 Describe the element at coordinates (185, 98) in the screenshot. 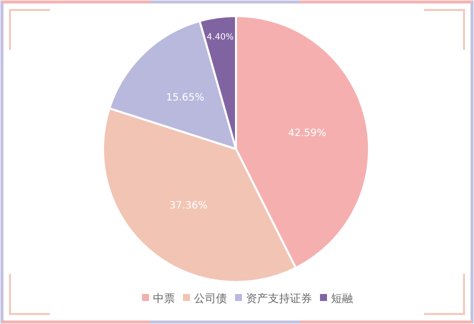

I see `data-label: 15.65%` at that location.